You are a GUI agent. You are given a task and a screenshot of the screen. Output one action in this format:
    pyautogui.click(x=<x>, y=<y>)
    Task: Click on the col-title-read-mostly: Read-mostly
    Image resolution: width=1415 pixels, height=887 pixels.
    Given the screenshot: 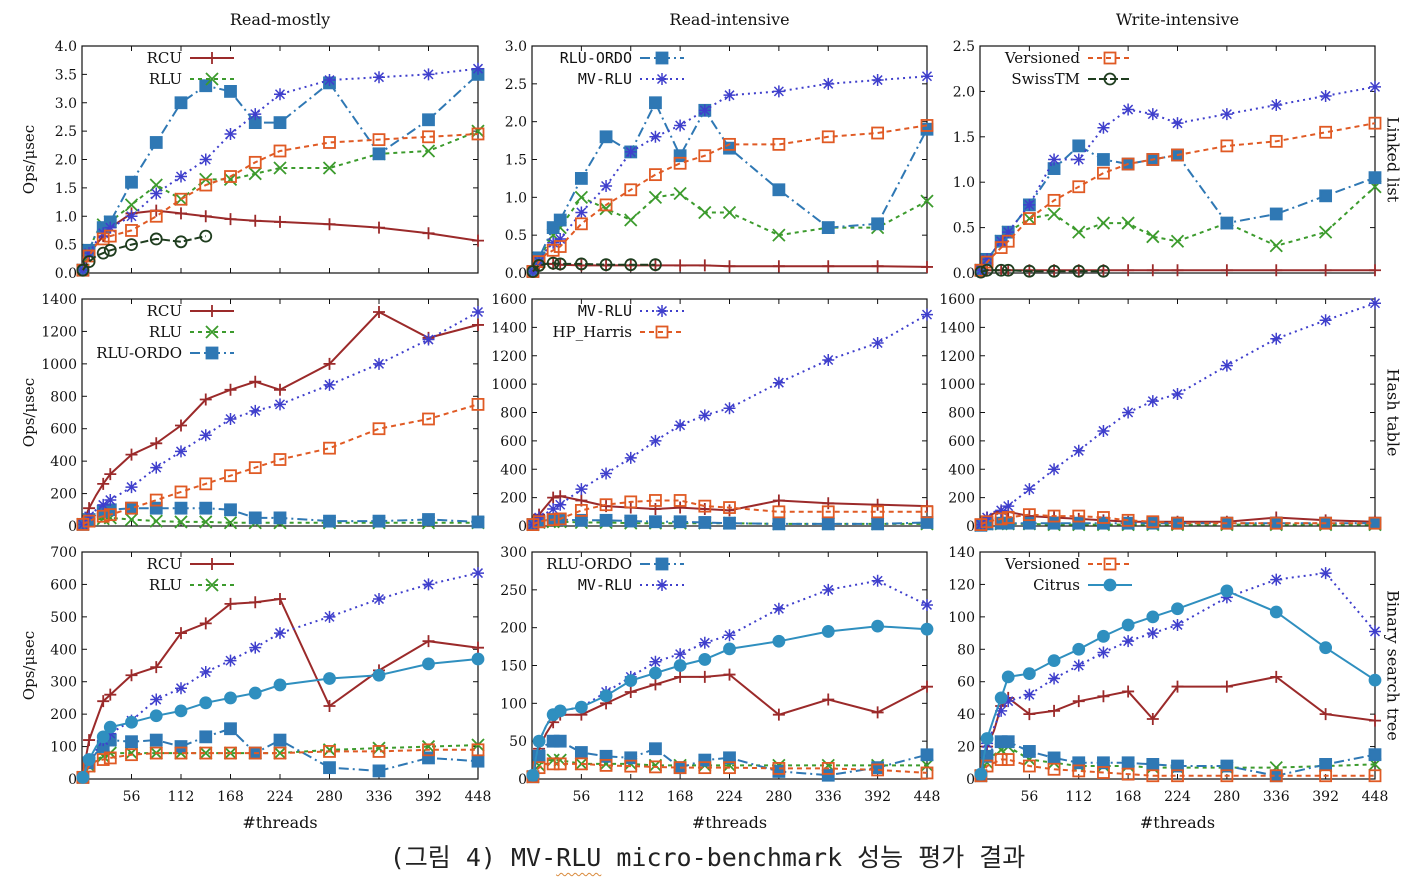 What is the action you would take?
    pyautogui.click(x=280, y=19)
    